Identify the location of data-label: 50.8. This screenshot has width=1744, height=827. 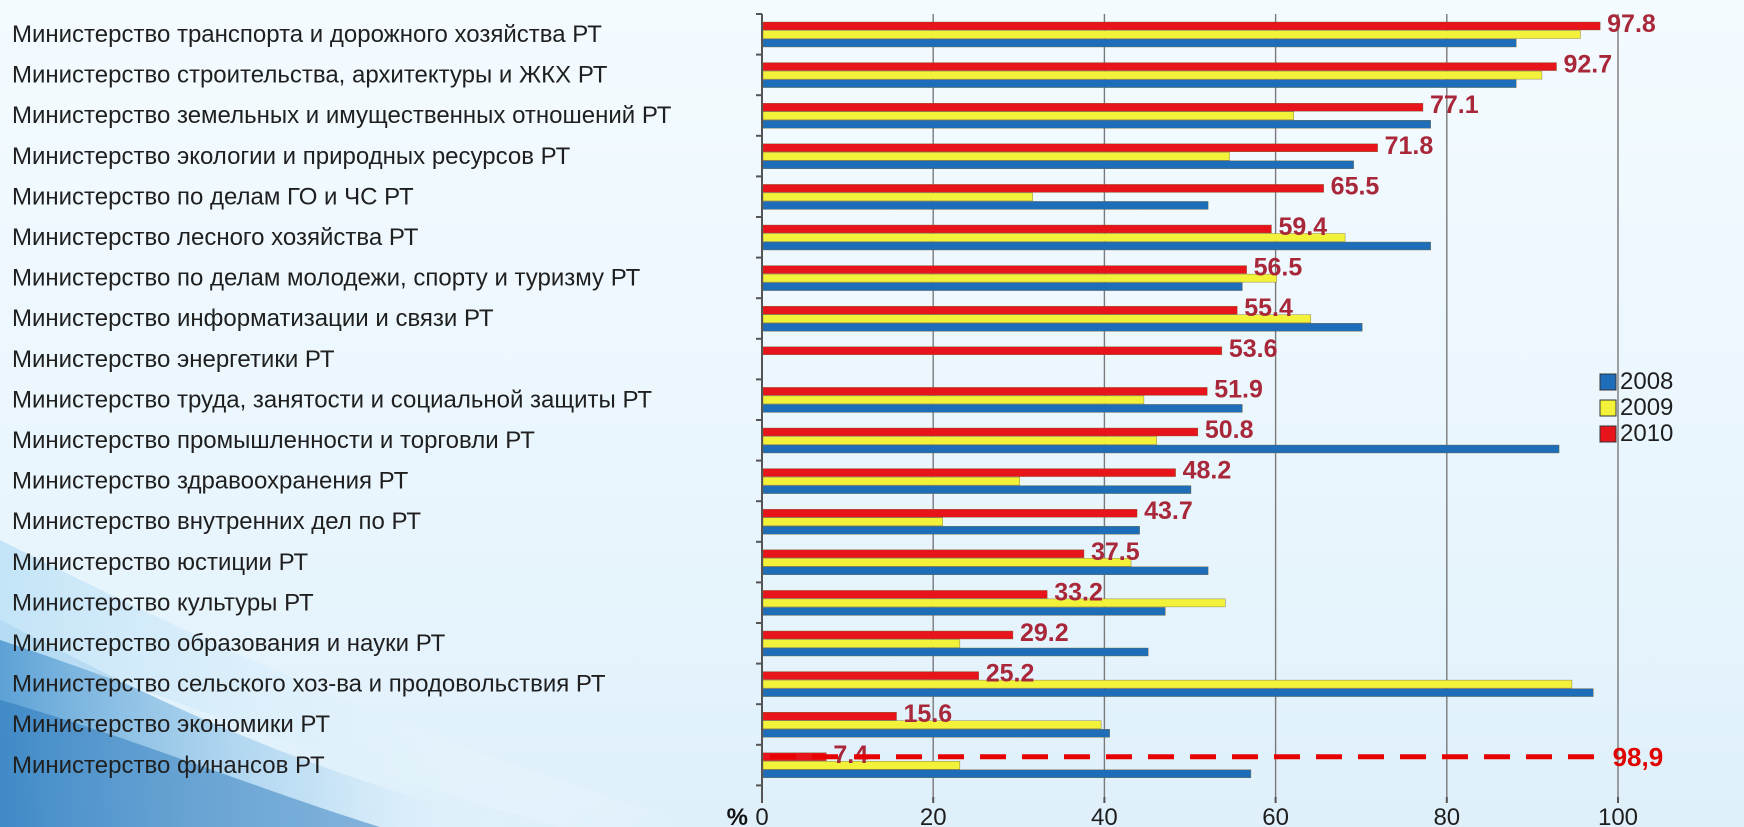
(1229, 430).